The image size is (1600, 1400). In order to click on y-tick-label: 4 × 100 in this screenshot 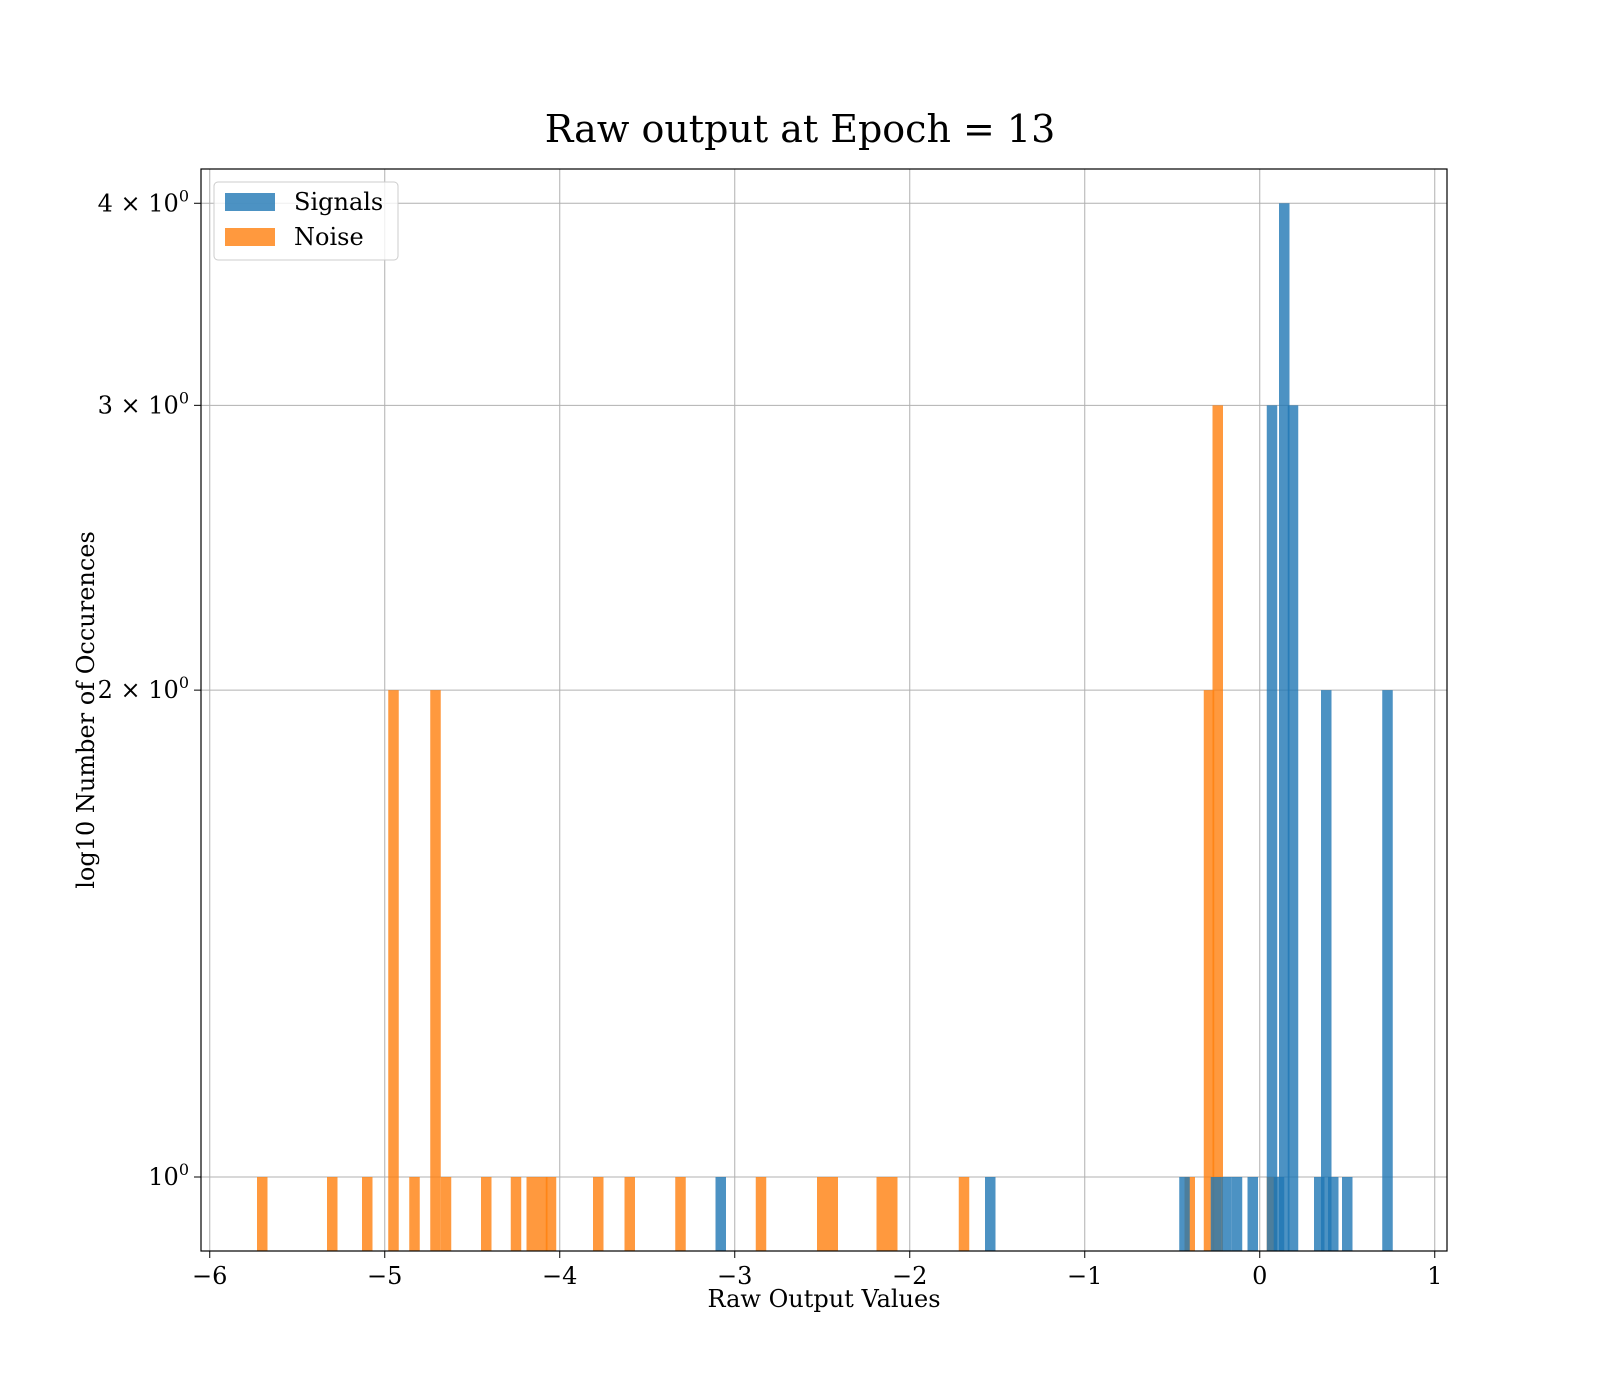, I will do `click(143, 201)`.